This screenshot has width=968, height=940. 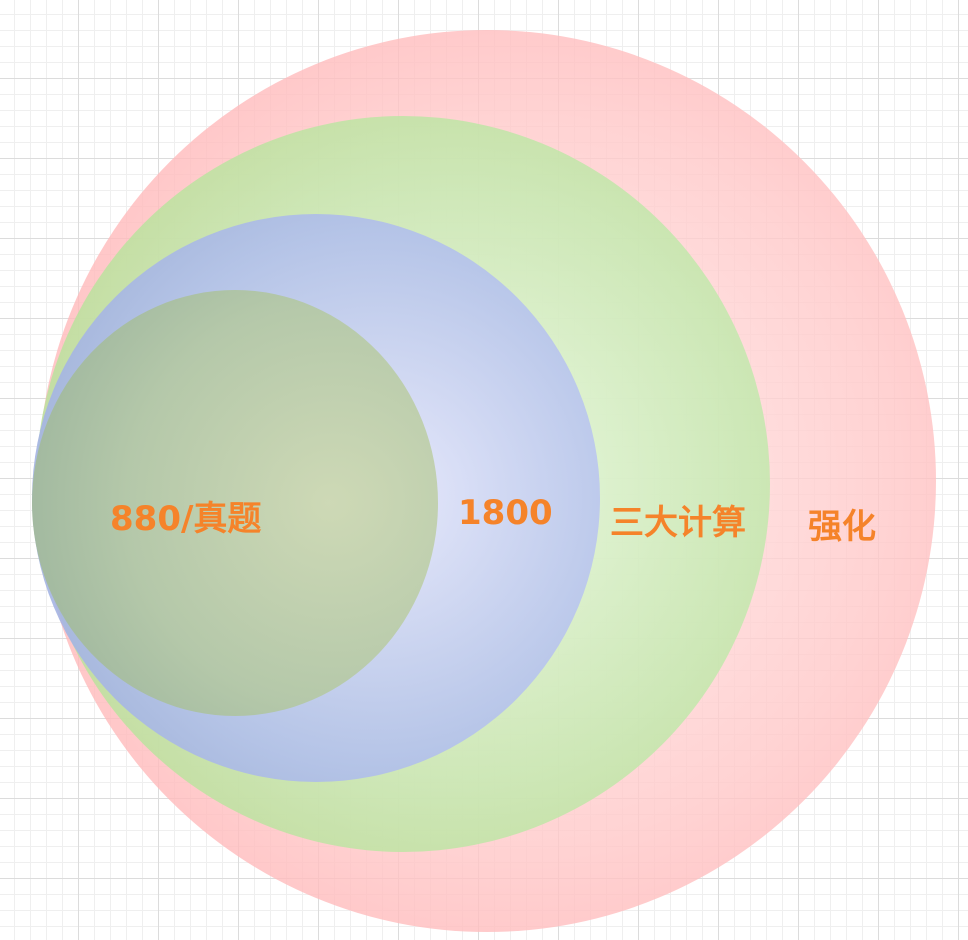 What do you see at coordinates (186, 519) in the screenshot?
I see `core-label: 880/真题` at bounding box center [186, 519].